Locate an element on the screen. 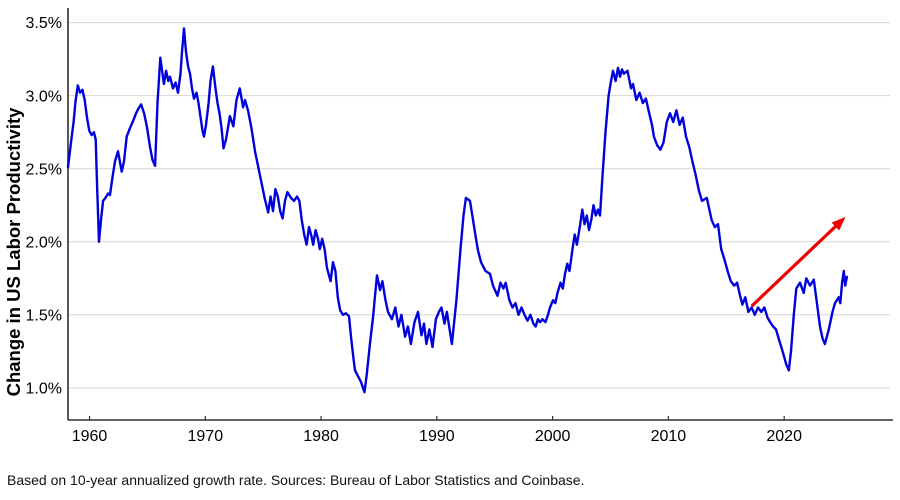 The image size is (900, 500). y-axis-title: Change in US Labor Productivity is located at coordinates (13, 252).